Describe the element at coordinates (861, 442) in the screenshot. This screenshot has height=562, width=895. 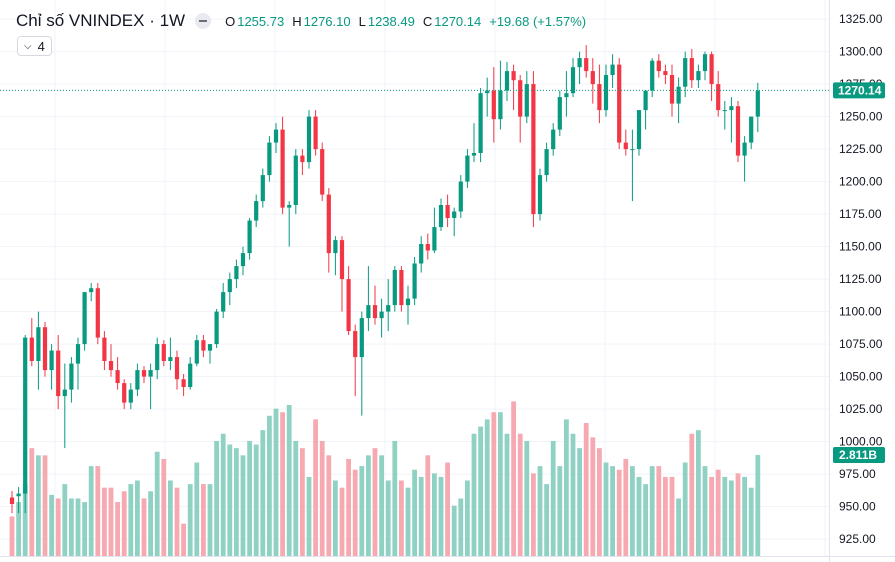
I see `y-tick-label: 1000.00` at that location.